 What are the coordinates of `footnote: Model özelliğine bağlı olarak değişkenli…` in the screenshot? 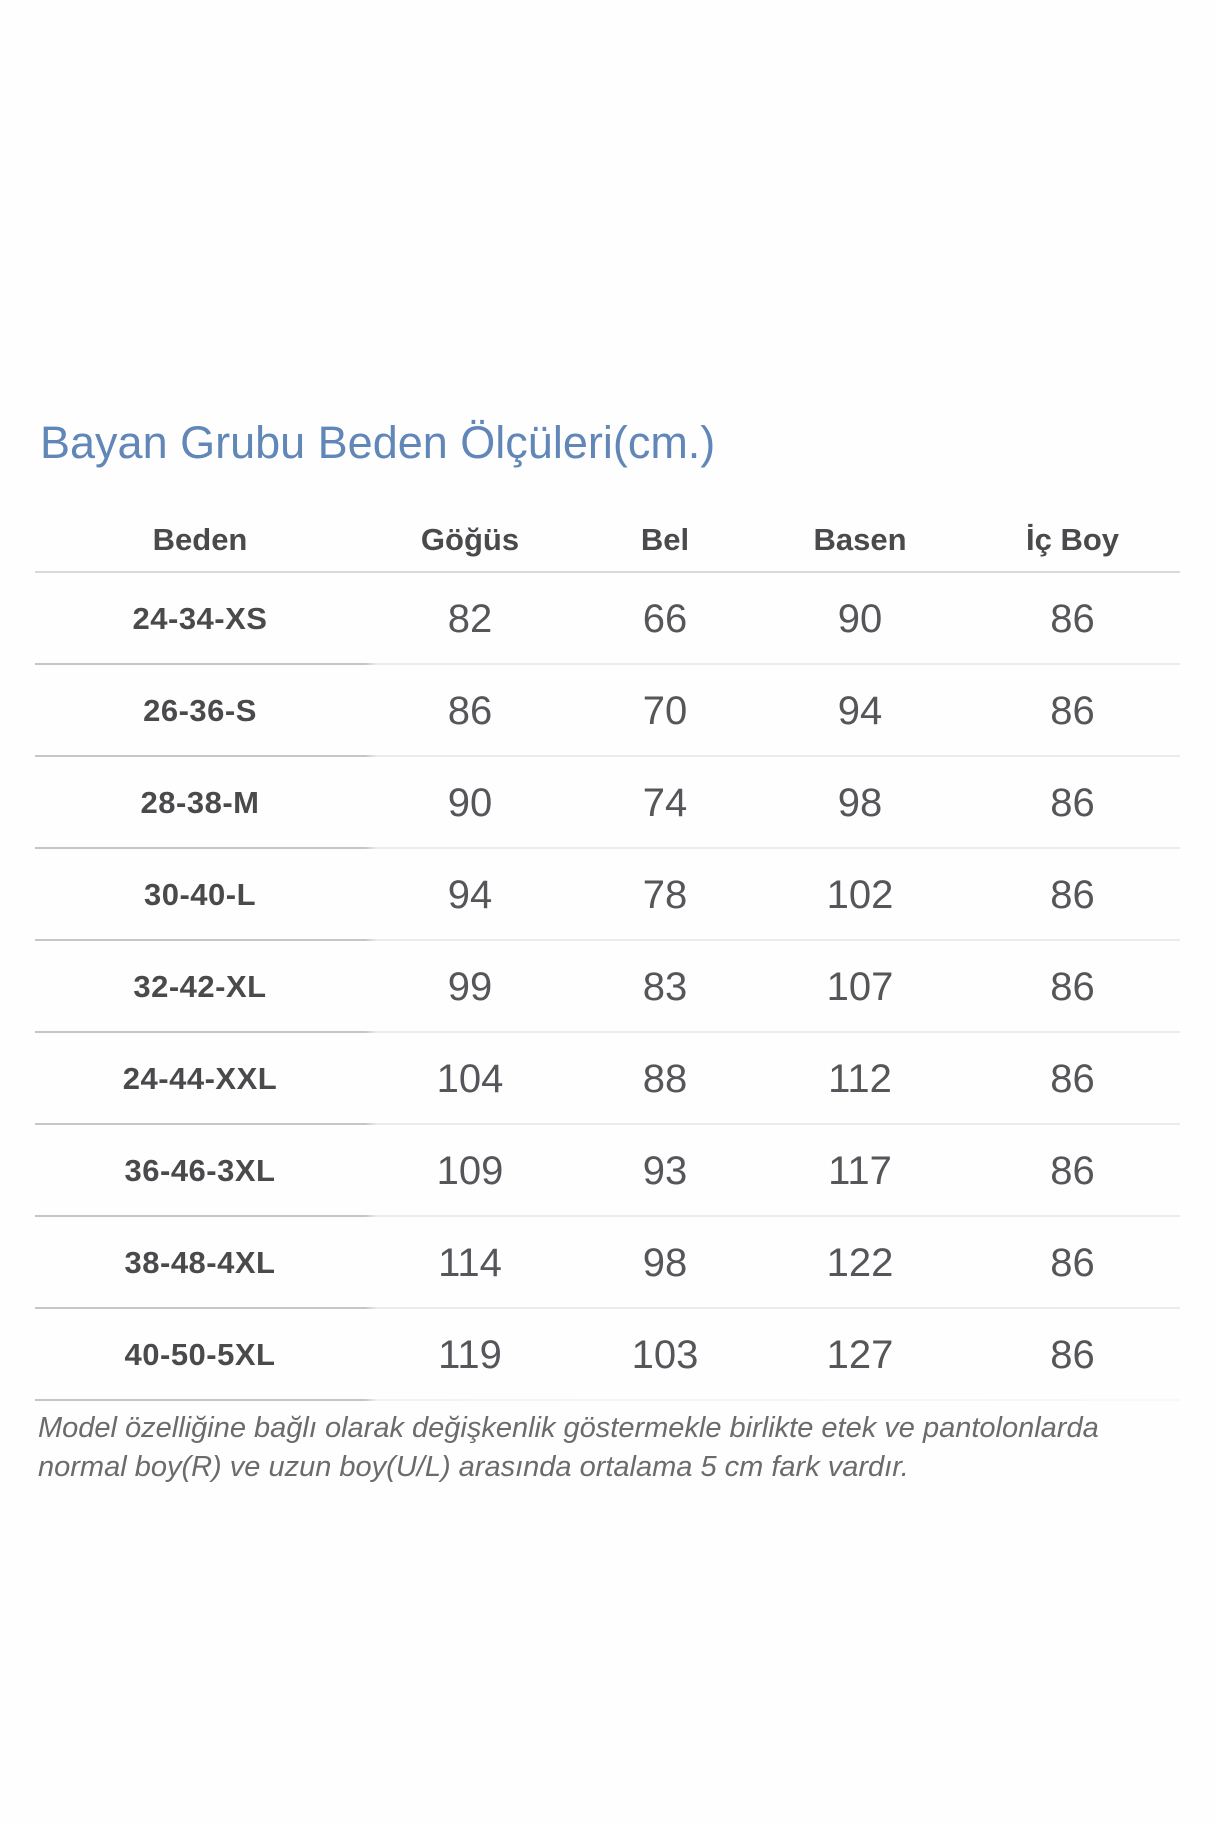 It's located at (613, 1448).